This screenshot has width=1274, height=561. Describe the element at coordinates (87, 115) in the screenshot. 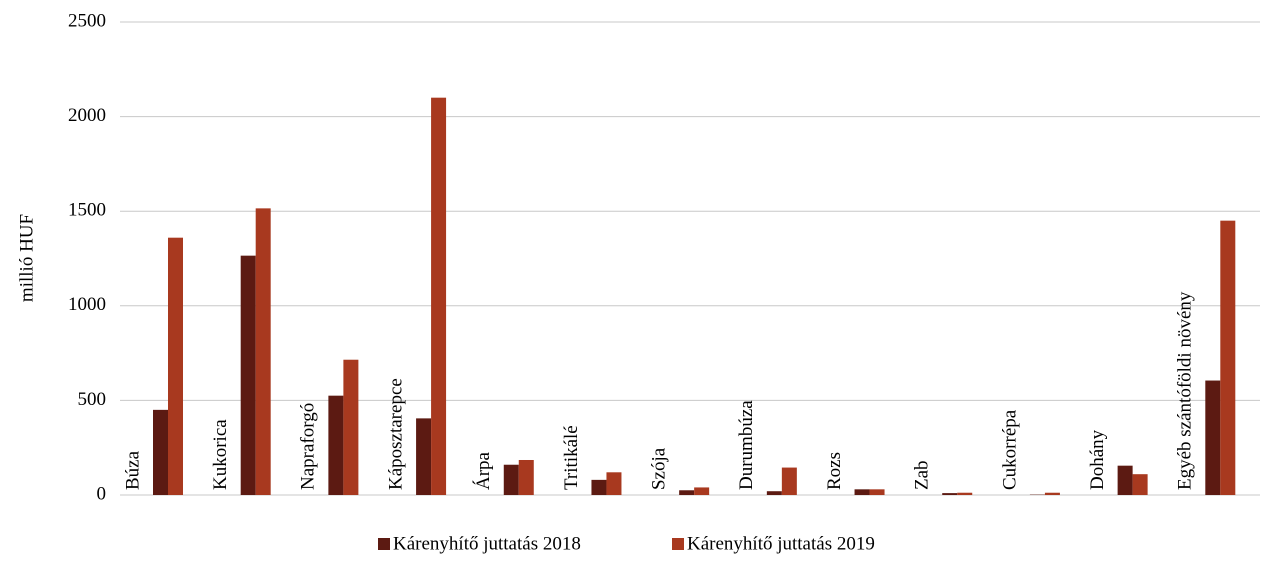

I see `y-tick-label: 2000` at that location.